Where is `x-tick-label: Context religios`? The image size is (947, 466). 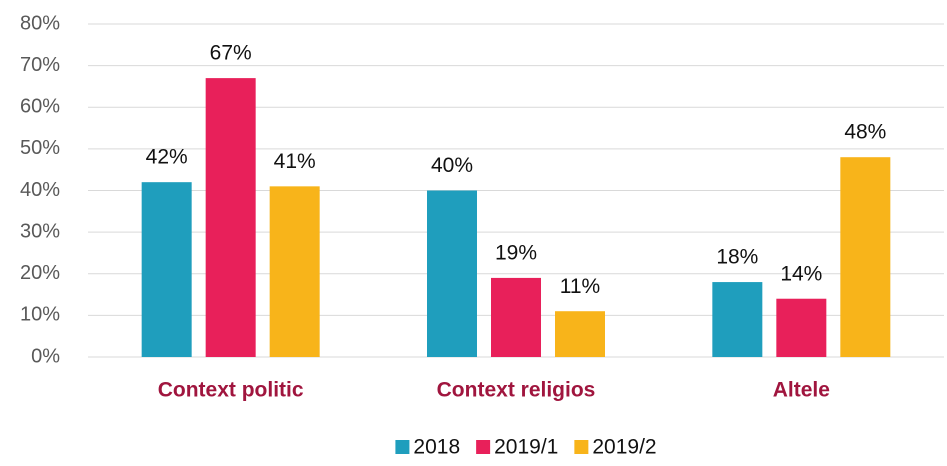 x-tick-label: Context religios is located at coordinates (516, 390).